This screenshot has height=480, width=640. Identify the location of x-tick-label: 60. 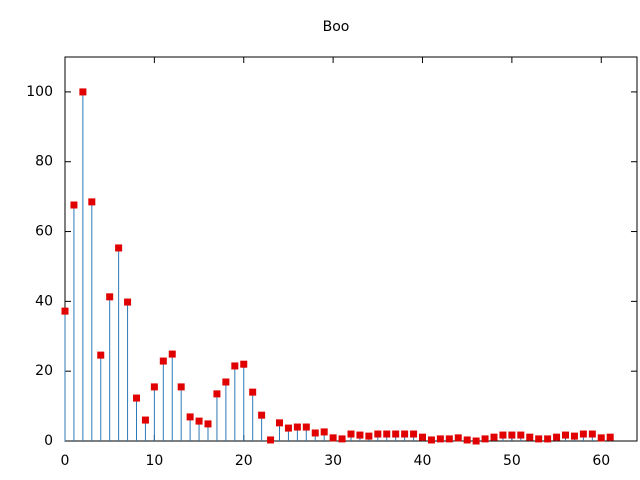
(601, 461).